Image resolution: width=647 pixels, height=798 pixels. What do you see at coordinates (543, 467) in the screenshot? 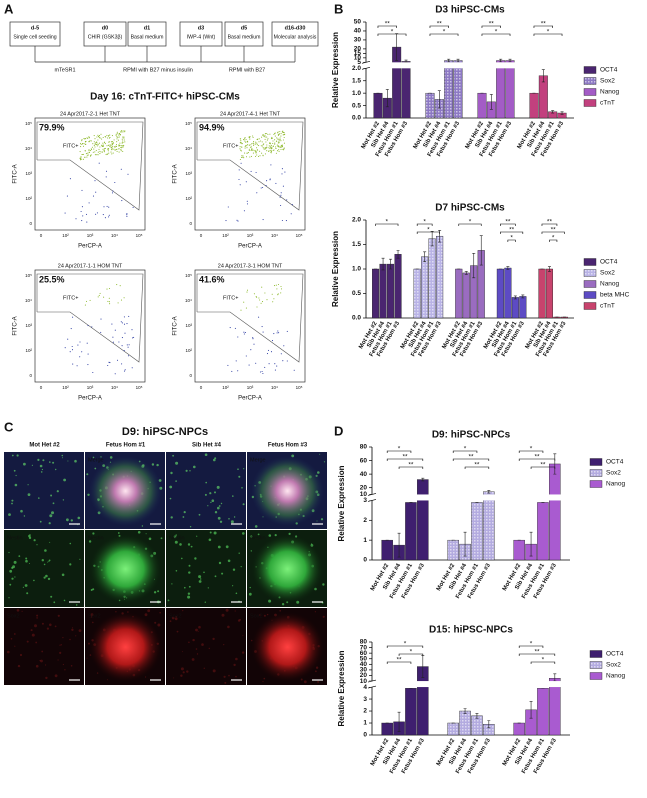
I see `significance-bracket` at bounding box center [543, 467].